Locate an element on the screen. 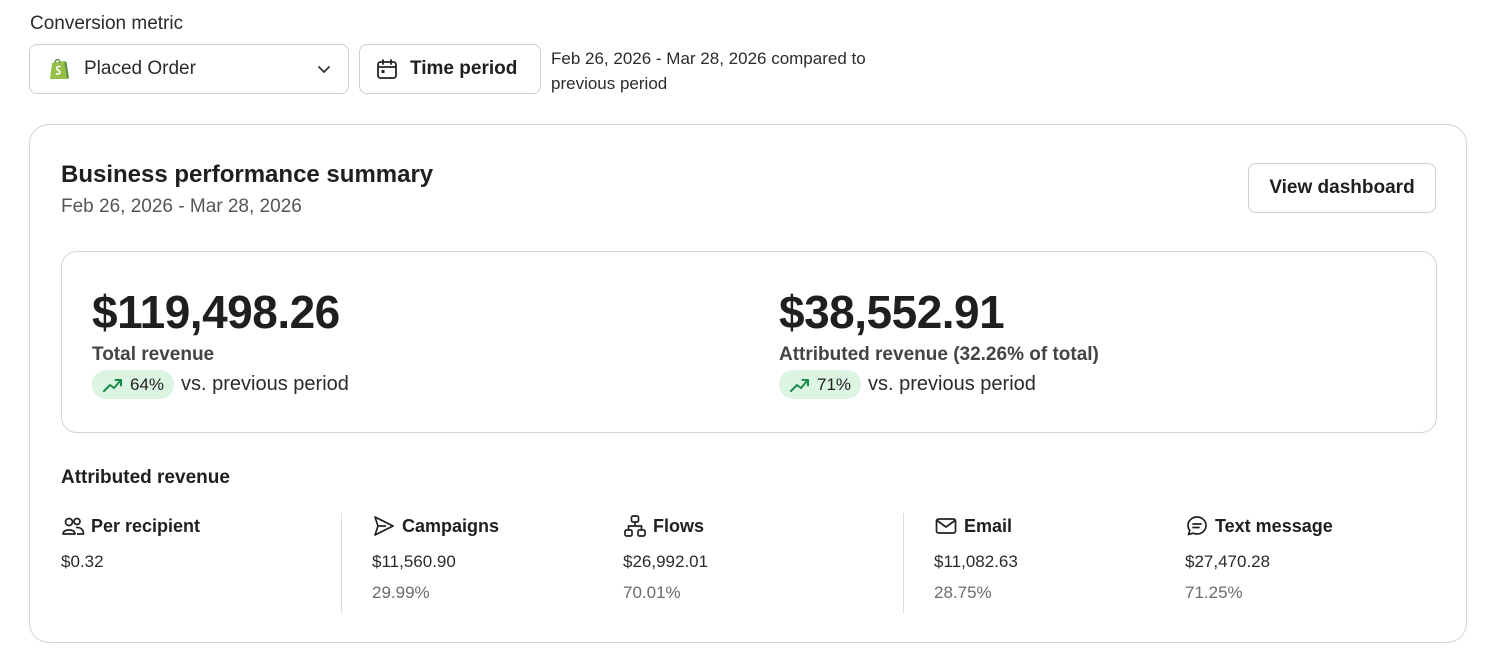 The width and height of the screenshot is (1498, 669). calendar-icon is located at coordinates (387, 69).